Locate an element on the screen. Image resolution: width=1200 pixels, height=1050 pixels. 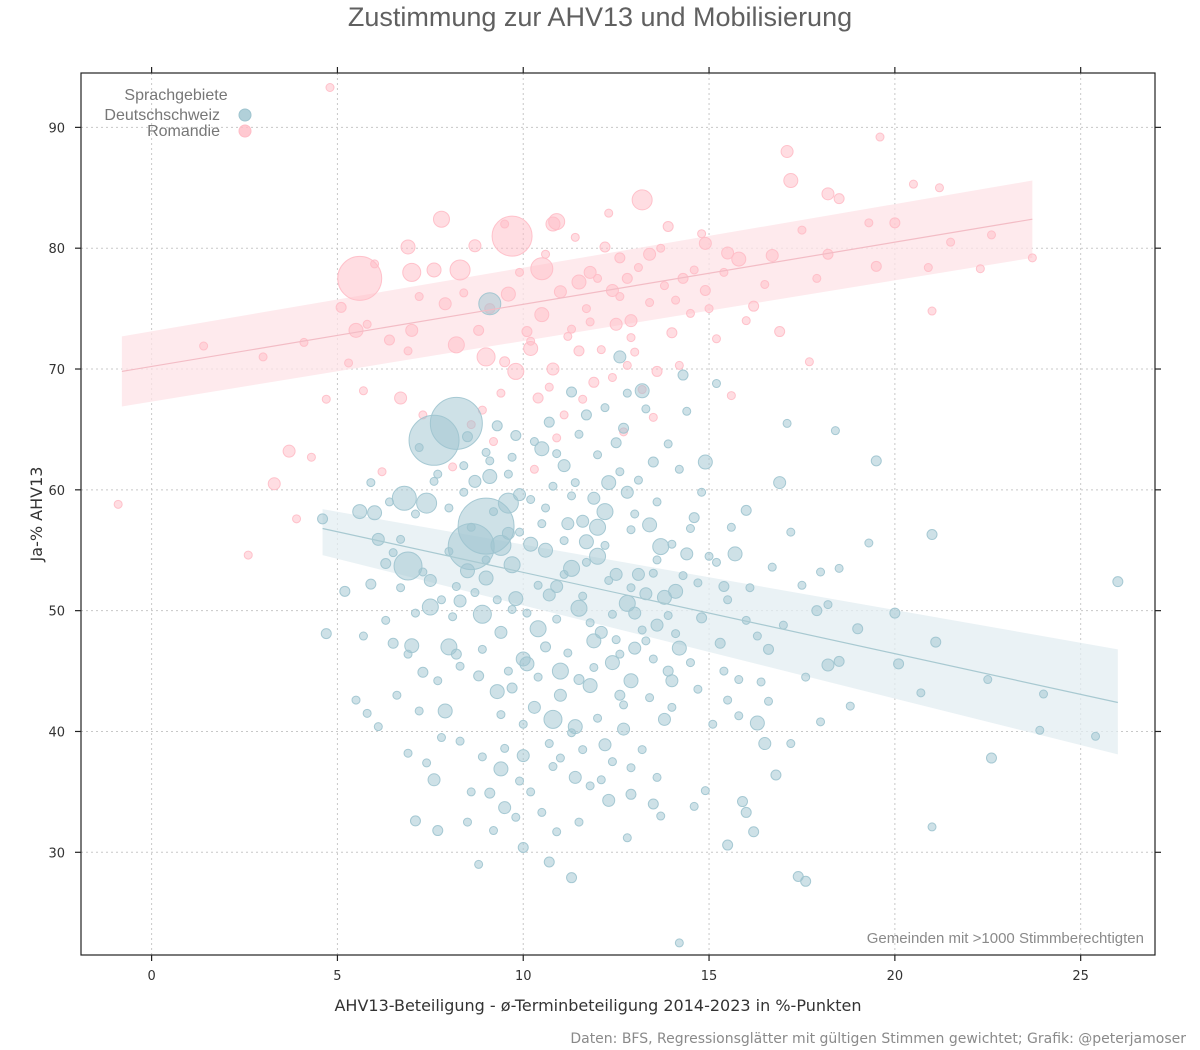
y-axis-label: Ja-% AHV13 is located at coordinates (36, 515).